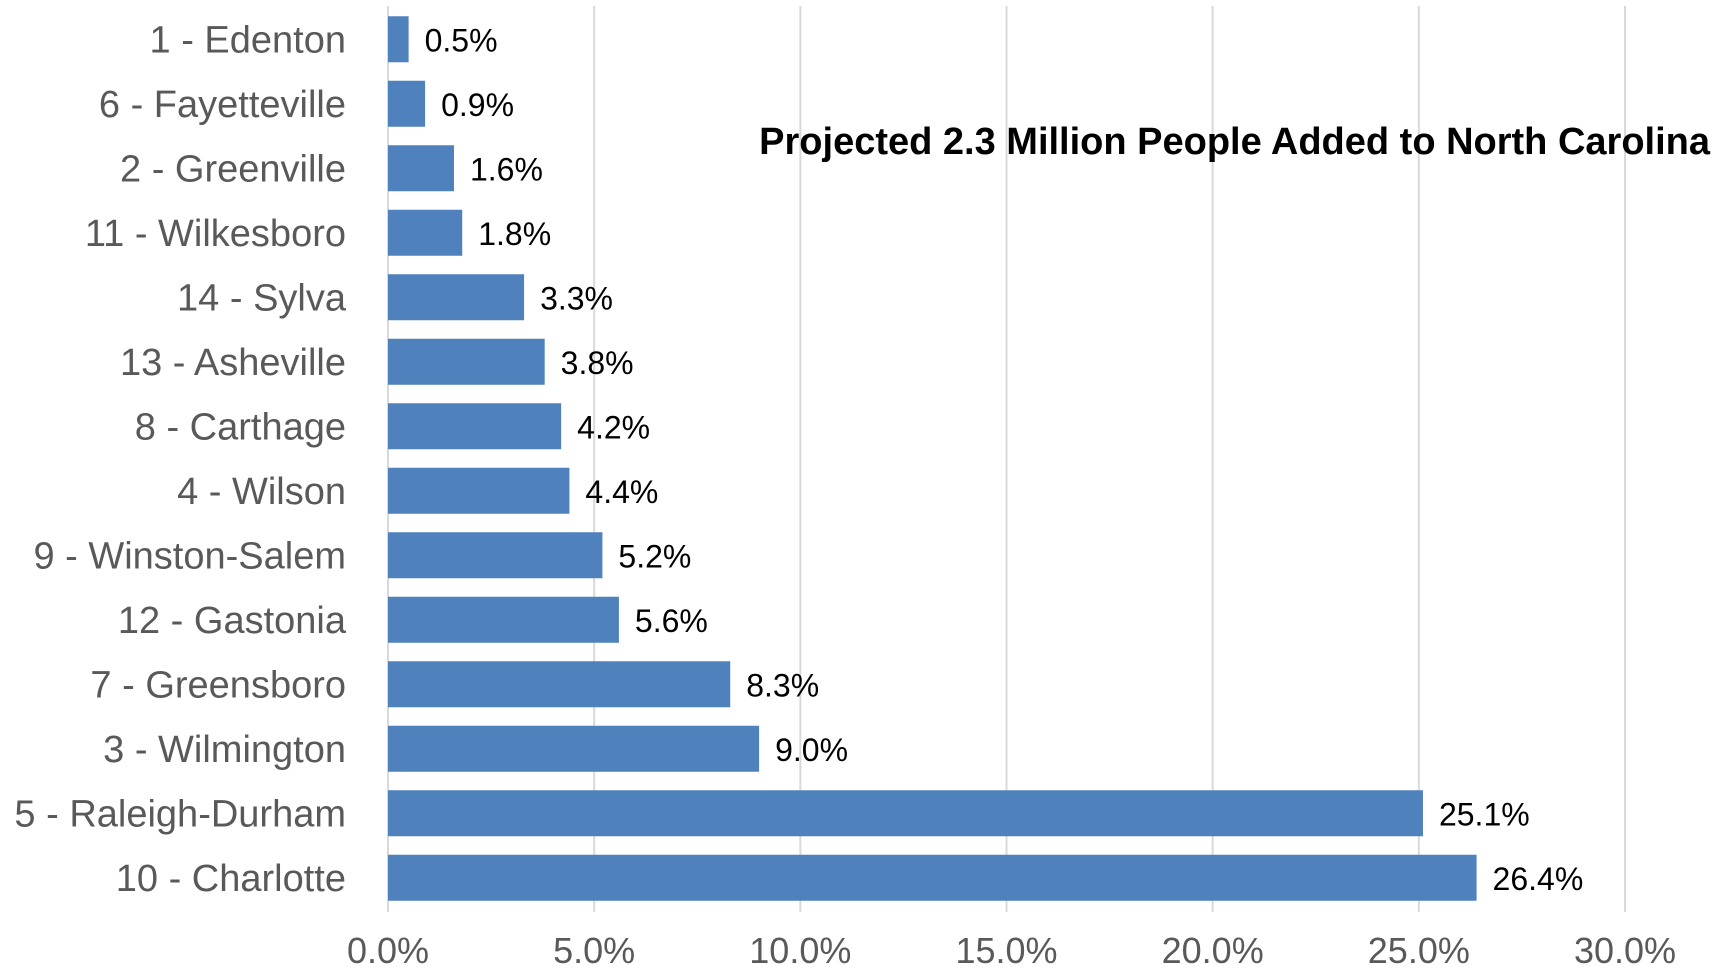 This screenshot has height=973, width=1730. I want to click on data-label: 9.0%, so click(811, 750).